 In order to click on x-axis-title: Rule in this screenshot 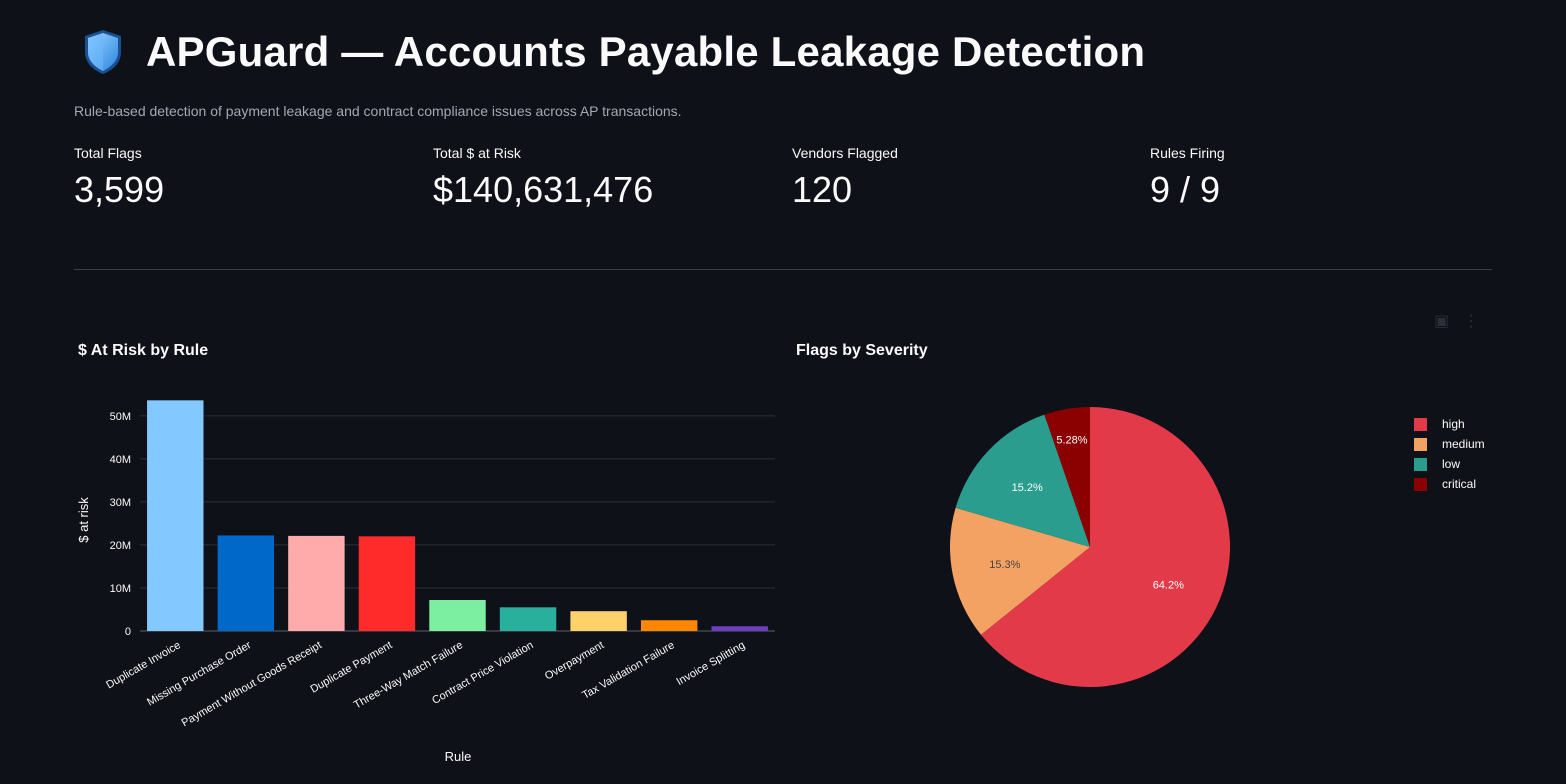, I will do `click(458, 756)`.